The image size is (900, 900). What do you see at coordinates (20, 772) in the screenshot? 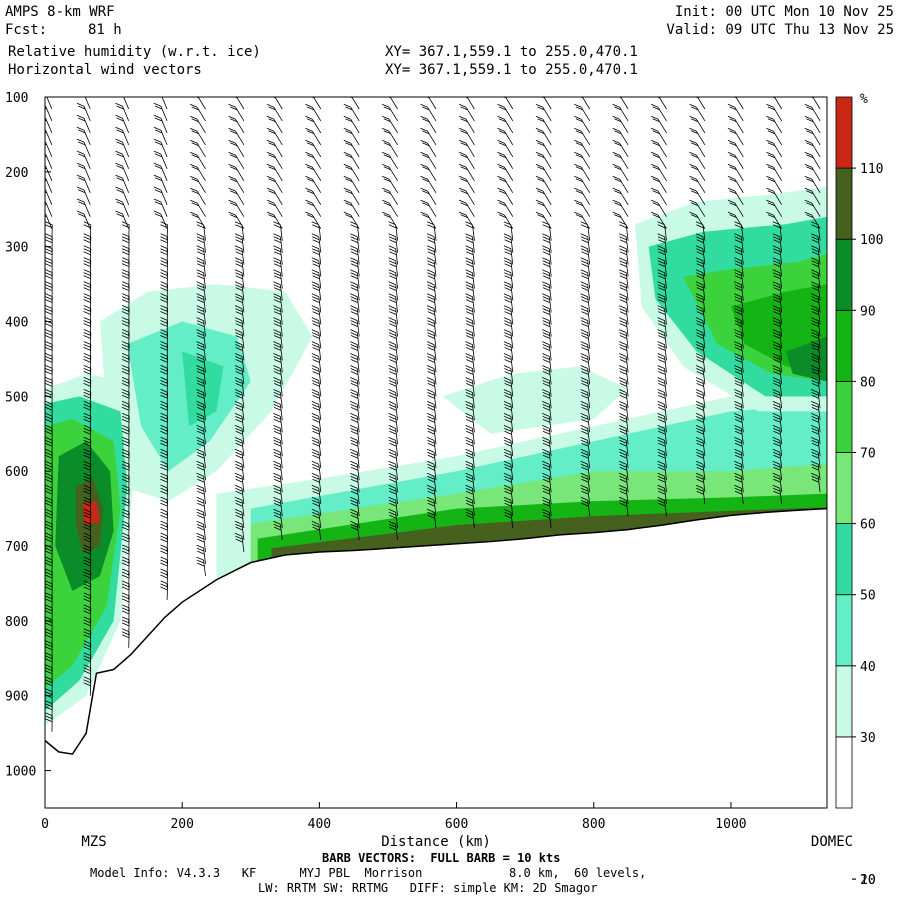
I see `y-tick-label-1000: 1000` at bounding box center [20, 772].